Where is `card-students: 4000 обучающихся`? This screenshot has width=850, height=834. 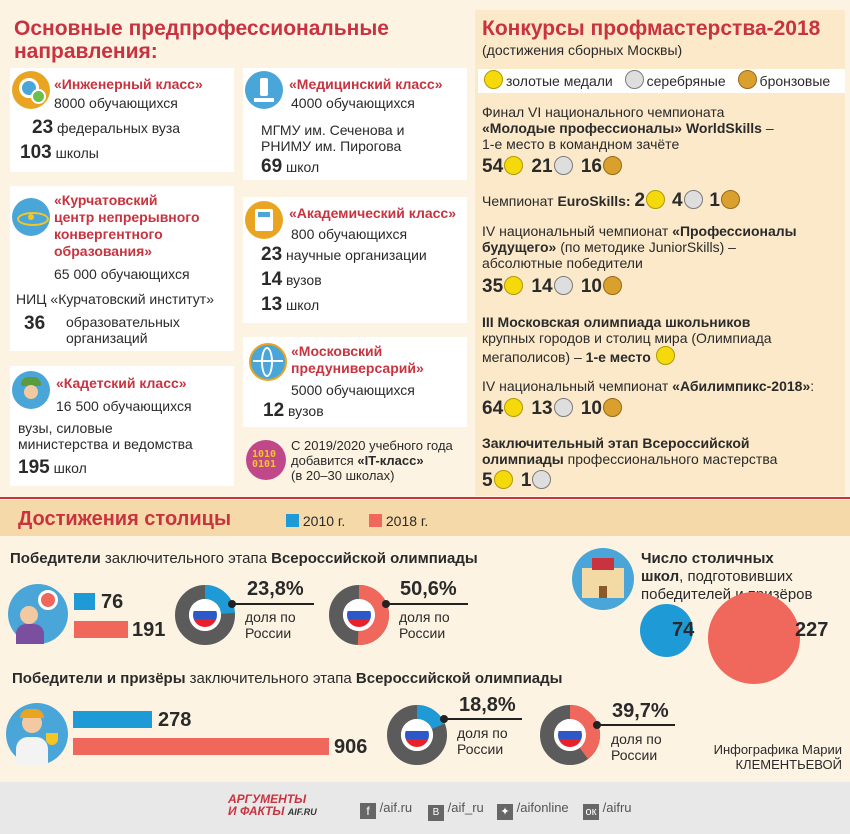 card-students: 4000 обучающихся is located at coordinates (353, 103).